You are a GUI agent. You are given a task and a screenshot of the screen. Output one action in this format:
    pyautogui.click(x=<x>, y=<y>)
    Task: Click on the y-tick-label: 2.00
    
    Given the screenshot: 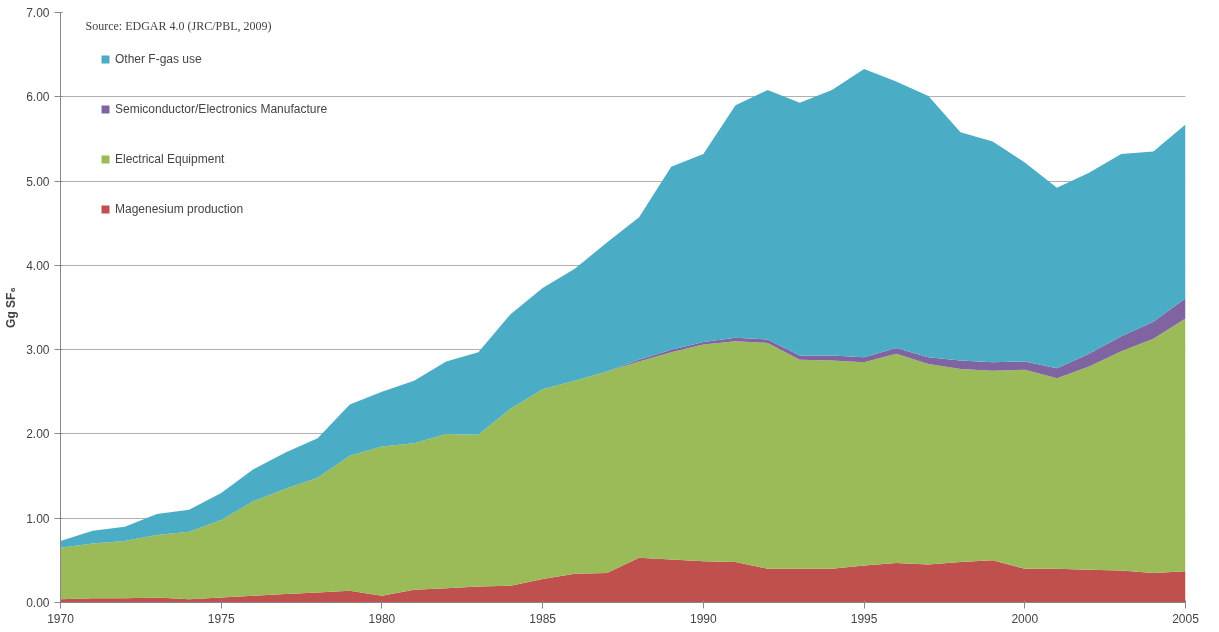 What is the action you would take?
    pyautogui.click(x=38, y=434)
    